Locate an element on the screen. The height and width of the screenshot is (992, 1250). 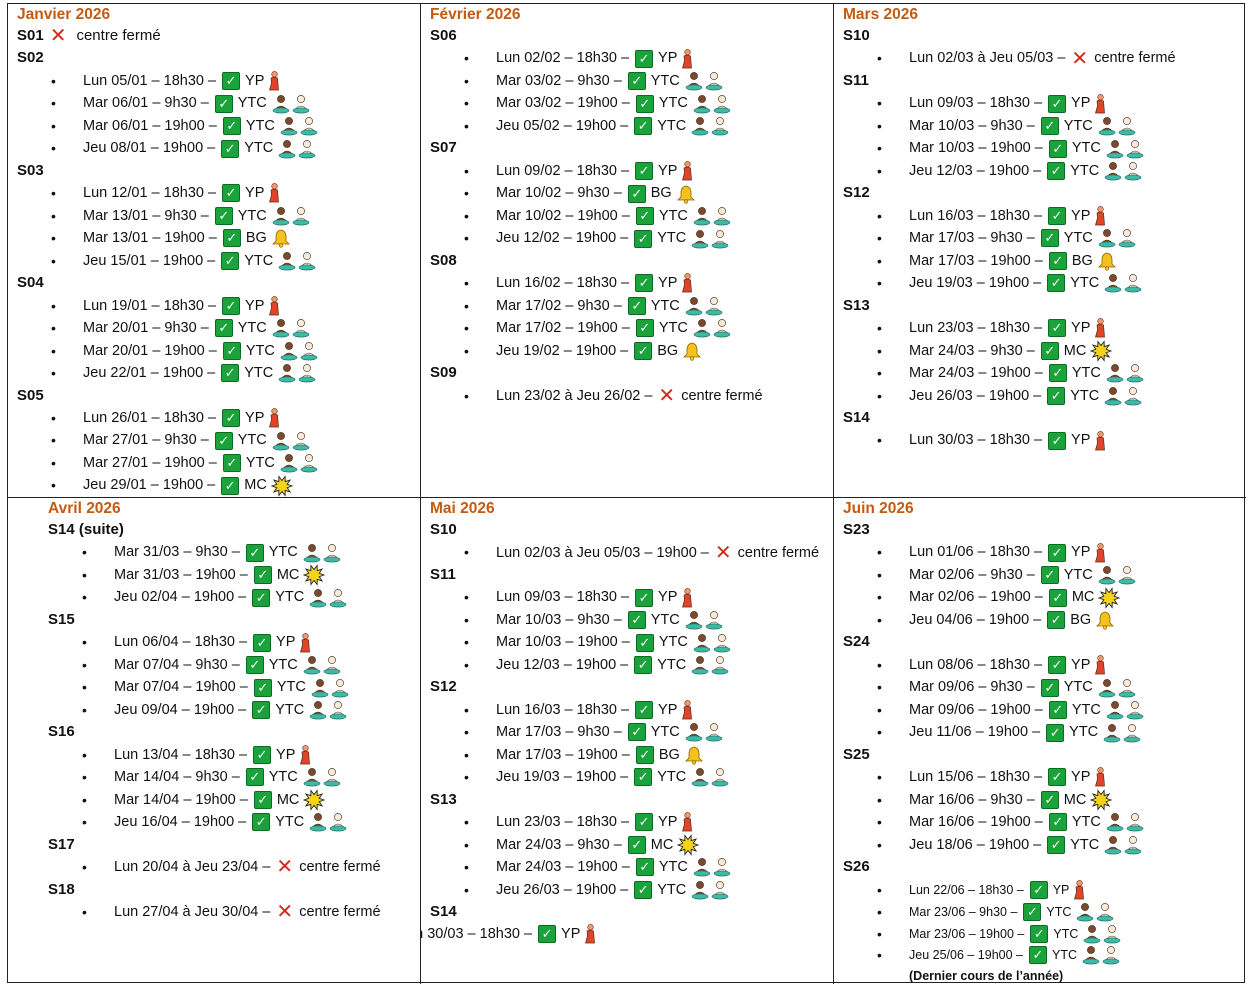
session-row: Jeu 08/01 – 19h00 – ✓YTC is located at coordinates (215, 148).